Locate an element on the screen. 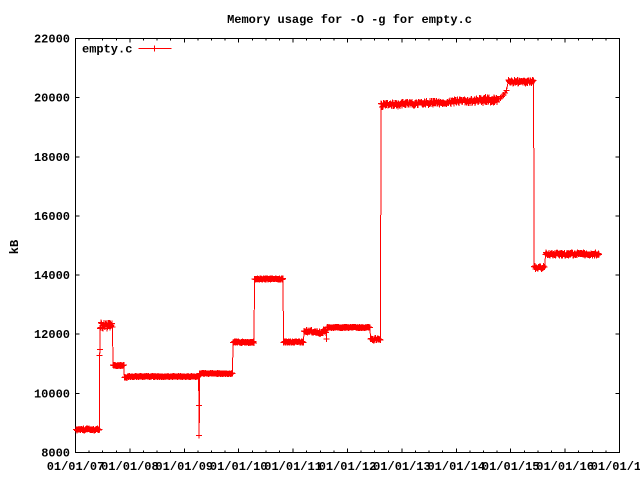 This screenshot has height=480, width=640. svg-text: 01/01/10 is located at coordinates (239, 467).